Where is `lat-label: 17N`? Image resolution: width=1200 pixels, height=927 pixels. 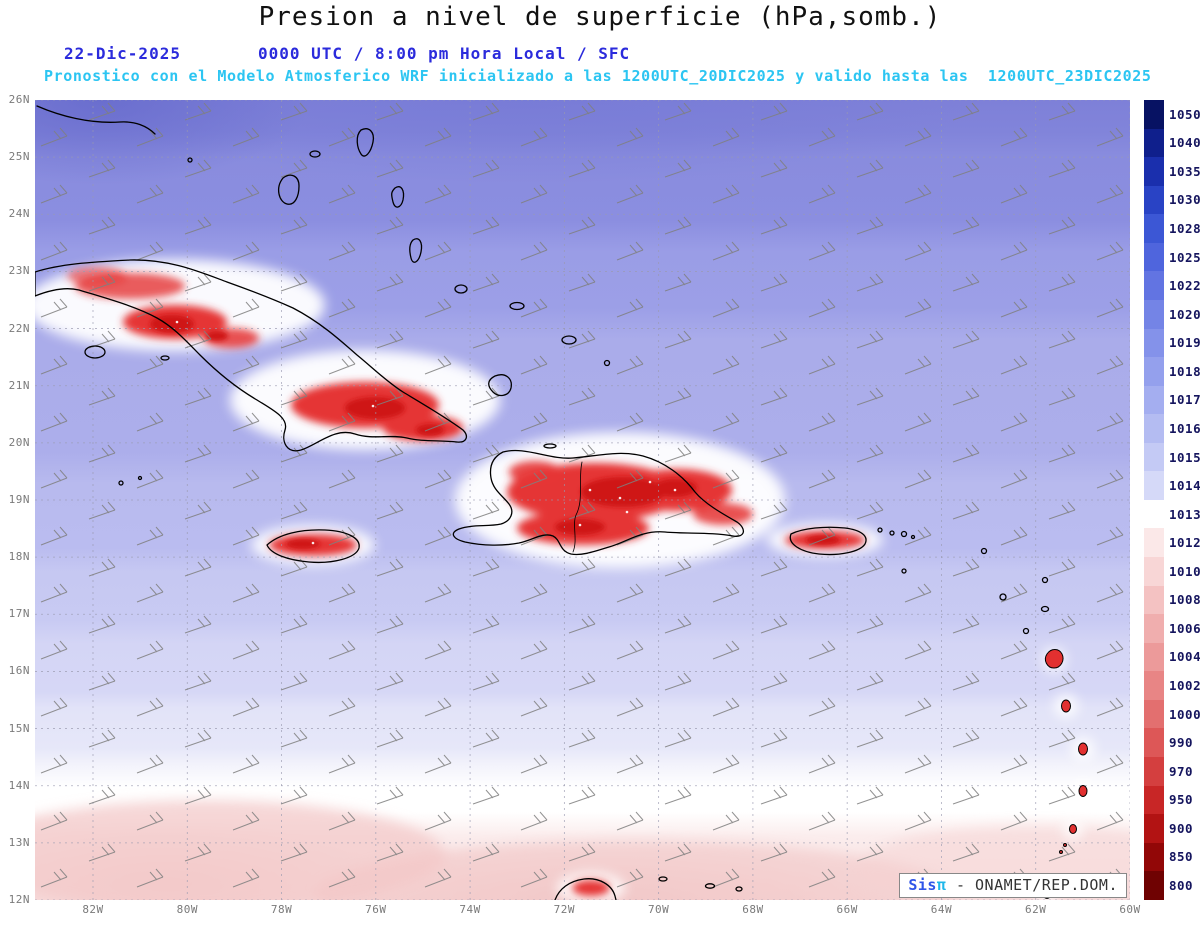 lat-label: 17N is located at coordinates (19, 614).